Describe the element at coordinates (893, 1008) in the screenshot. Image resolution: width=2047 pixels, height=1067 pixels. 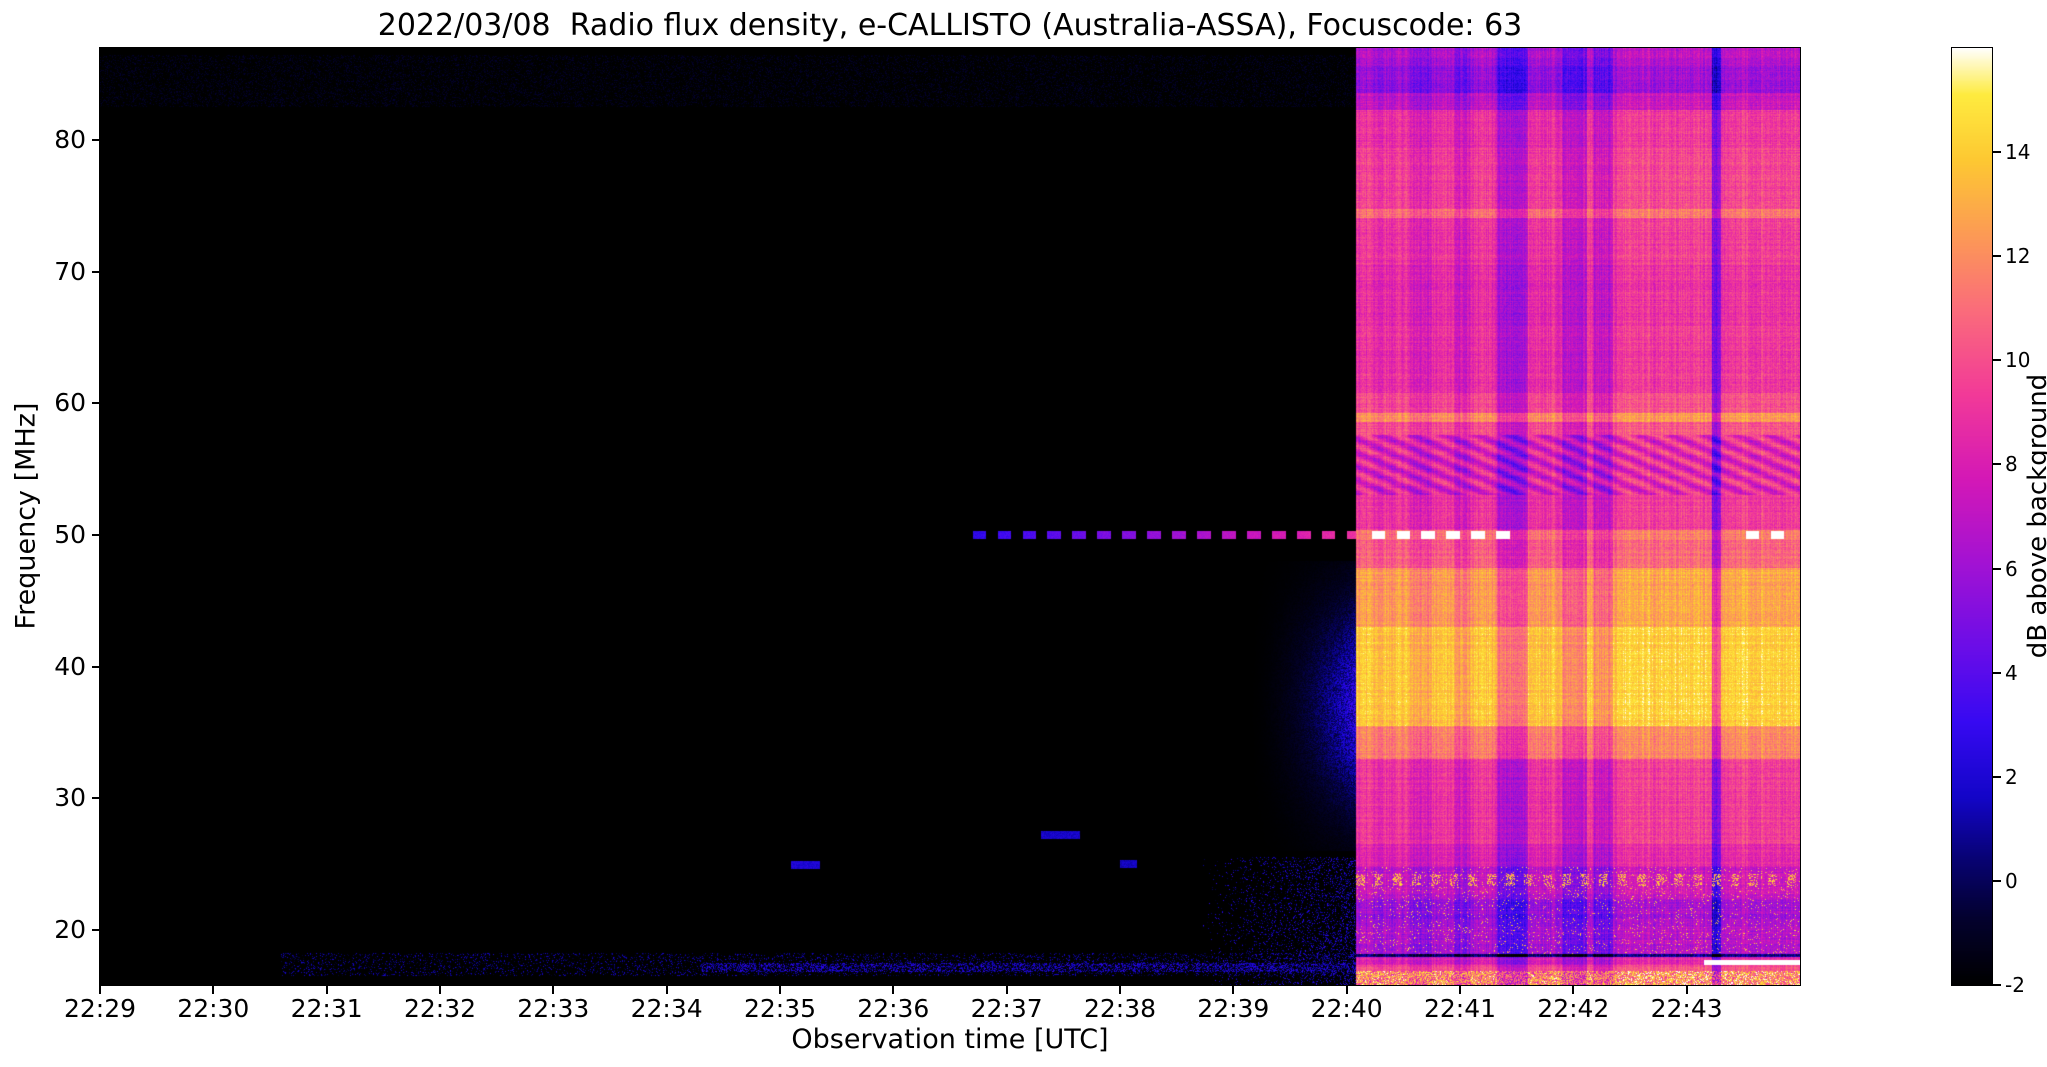
I see `x-tick-label: 22:36` at that location.